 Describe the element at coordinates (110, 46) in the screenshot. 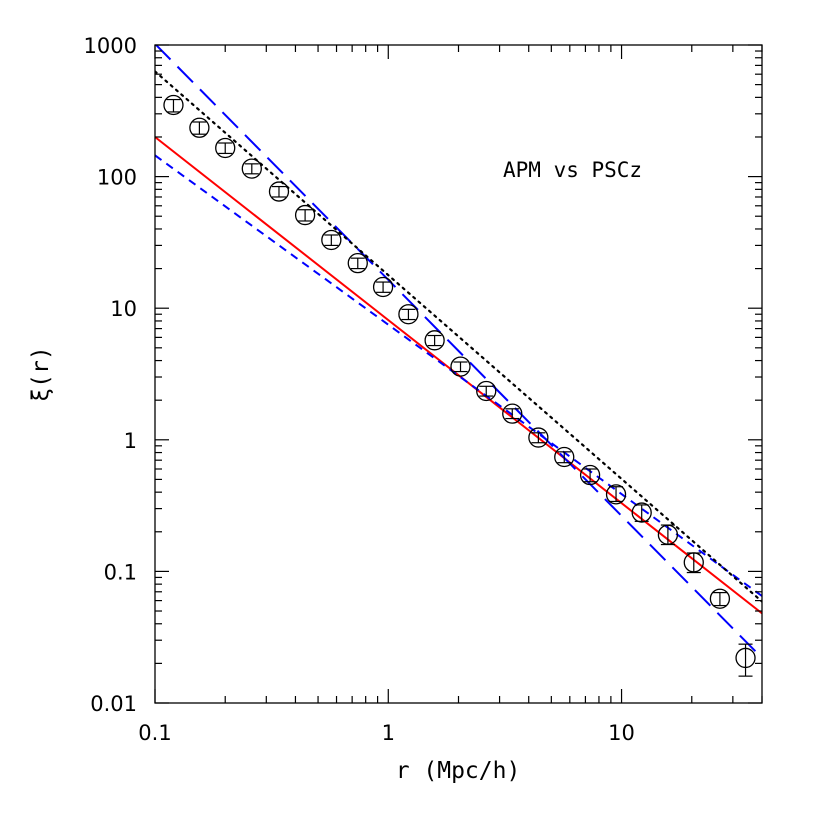

I see `y-tick-label: 1000` at that location.